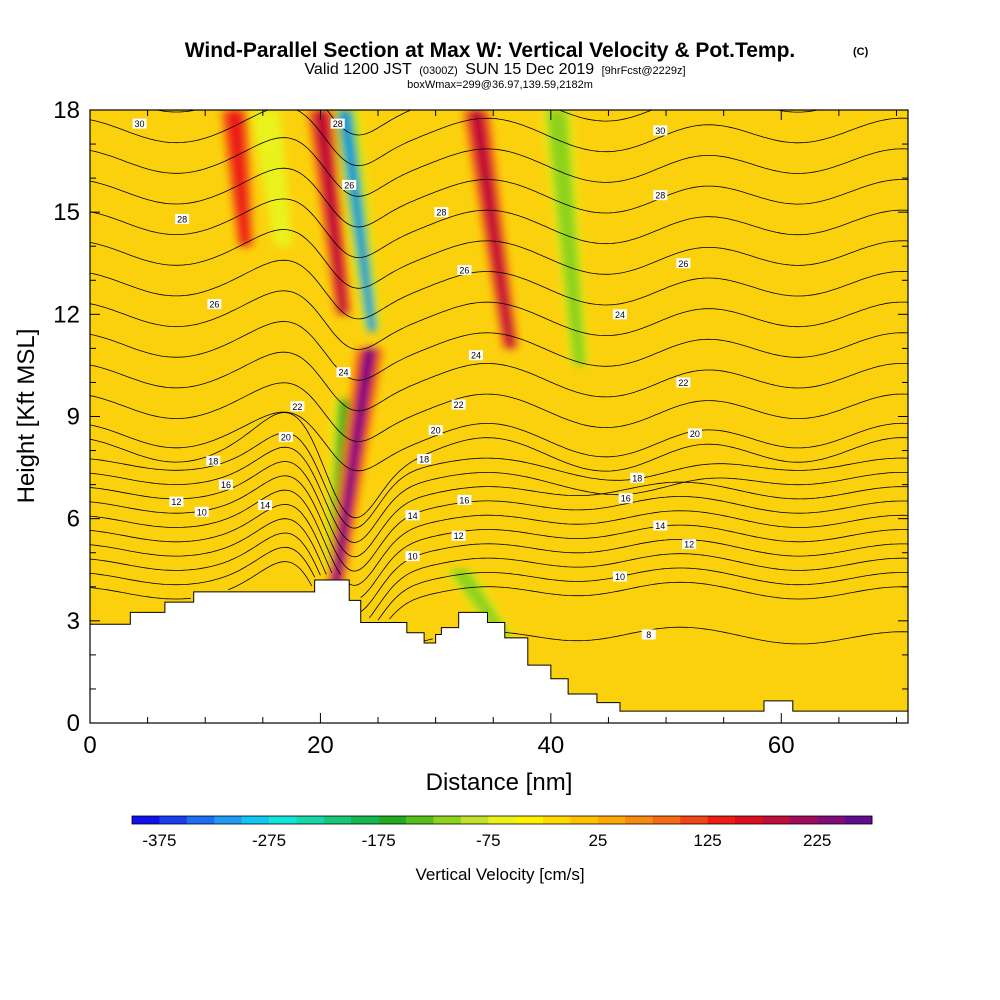 The image size is (1000, 1000). I want to click on y-tick-label: 0, so click(73, 723).